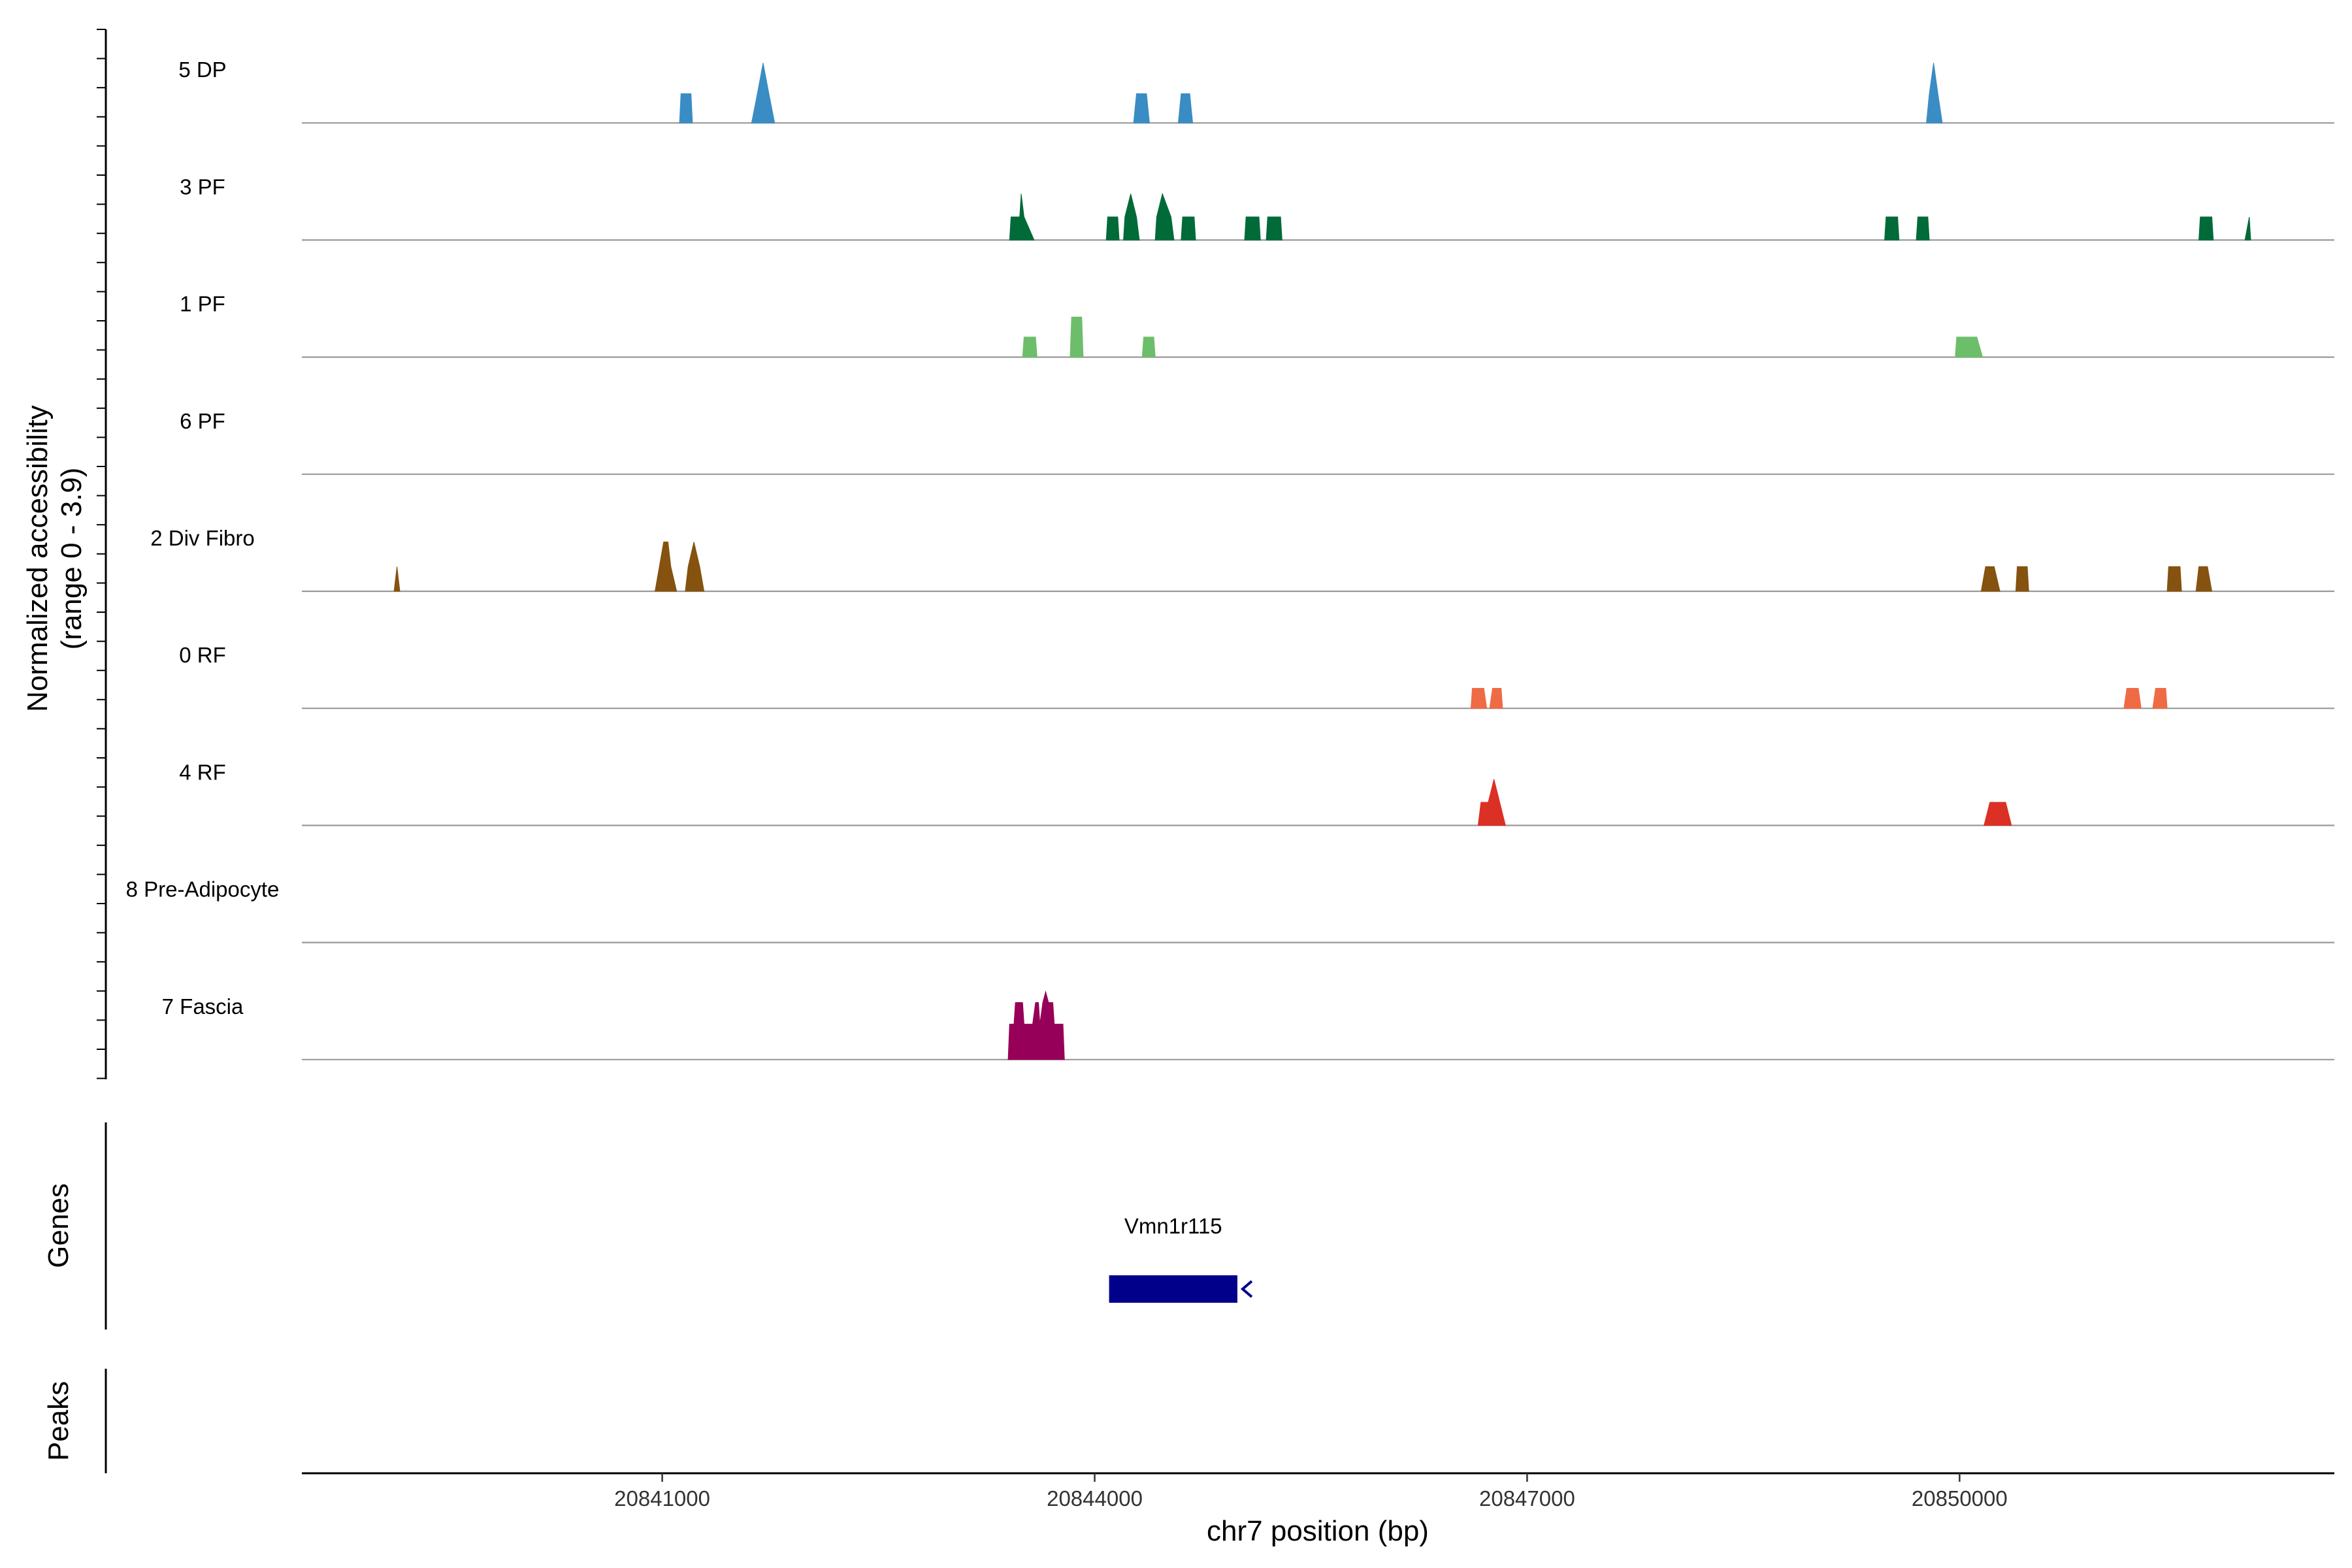 The width and height of the screenshot is (2352, 1568). What do you see at coordinates (1230, 910) in the screenshot?
I see `track-8-pre-adipocyte: 8 Pre-Adipocyte` at bounding box center [1230, 910].